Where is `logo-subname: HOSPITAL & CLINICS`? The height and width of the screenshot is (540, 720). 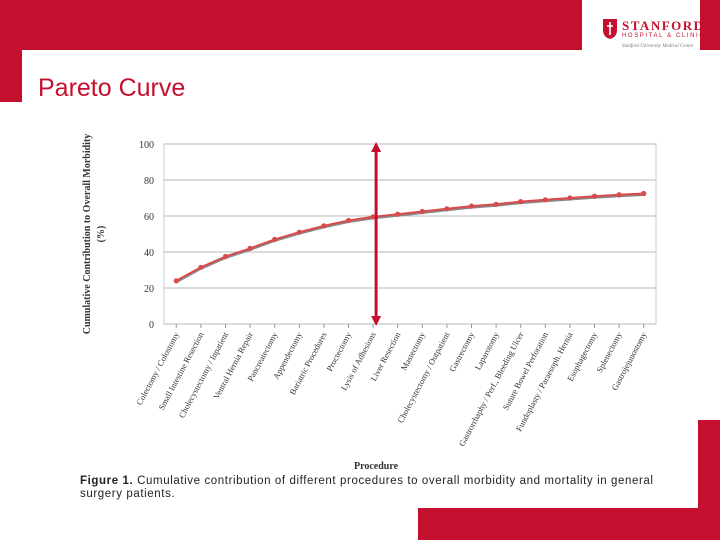 logo-subname: HOSPITAL & CLINICS is located at coordinates (666, 36).